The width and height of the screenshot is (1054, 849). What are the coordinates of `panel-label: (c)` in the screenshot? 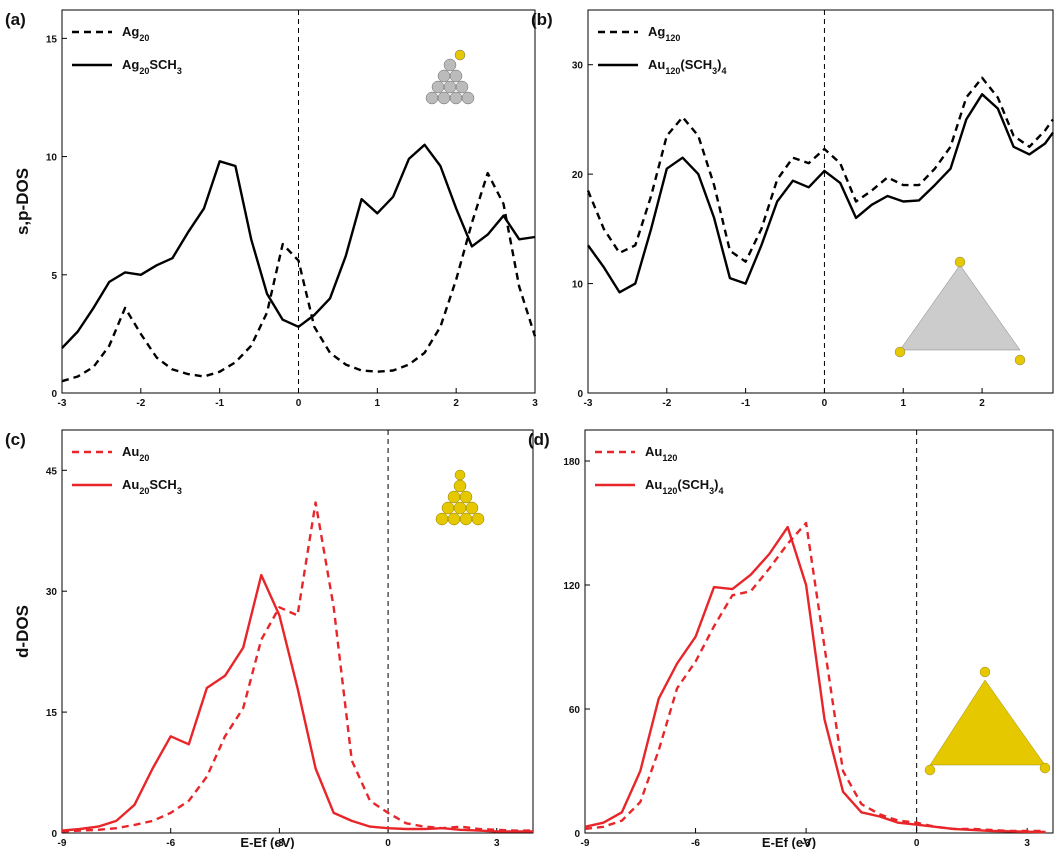 It's located at (15, 439).